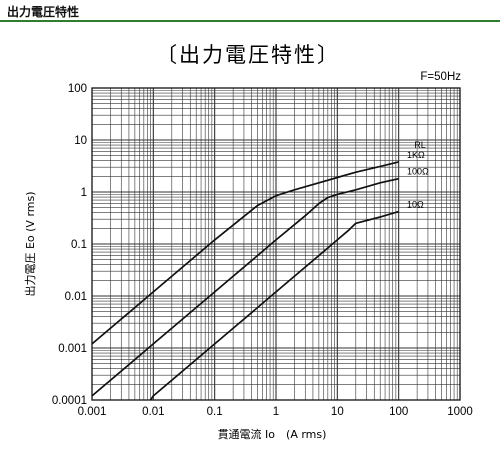  Describe the element at coordinates (398, 412) in the screenshot. I see `x-tick-label: 100` at that location.